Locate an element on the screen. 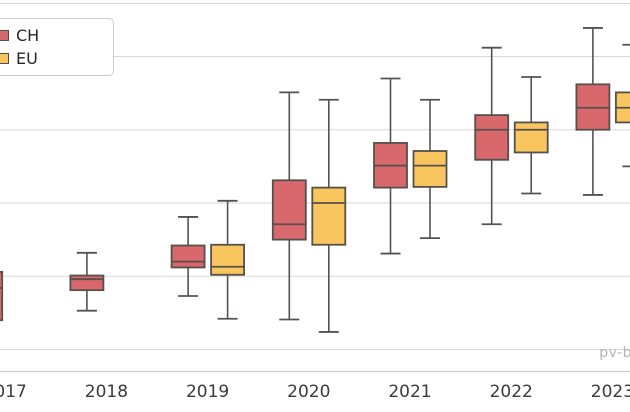 Image resolution: width=630 pixels, height=412 pixels. x-tick-label: 2021 is located at coordinates (409, 392).